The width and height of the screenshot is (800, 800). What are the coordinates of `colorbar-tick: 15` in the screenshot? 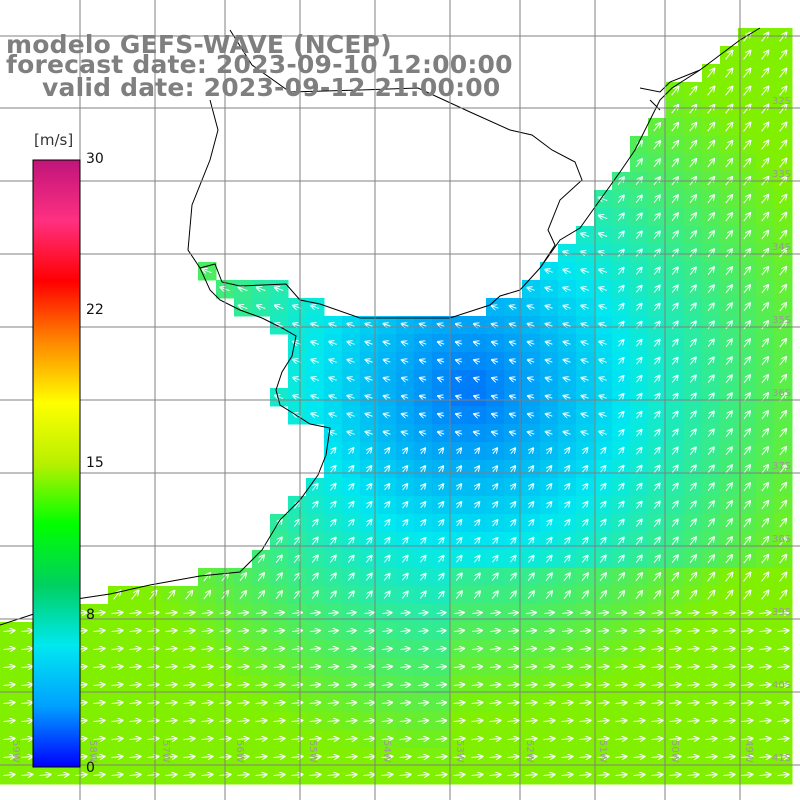 It's located at (95, 463).